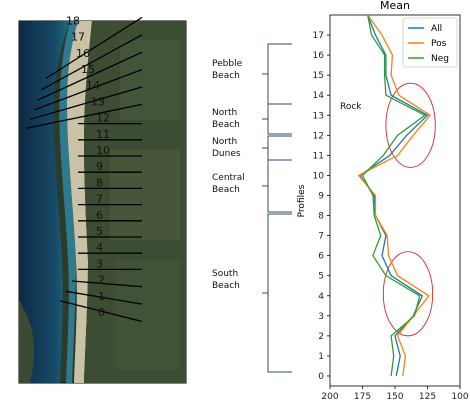 The height and width of the screenshot is (407, 470). Describe the element at coordinates (83, 53) in the screenshot. I see `profile-label: 16` at that location.